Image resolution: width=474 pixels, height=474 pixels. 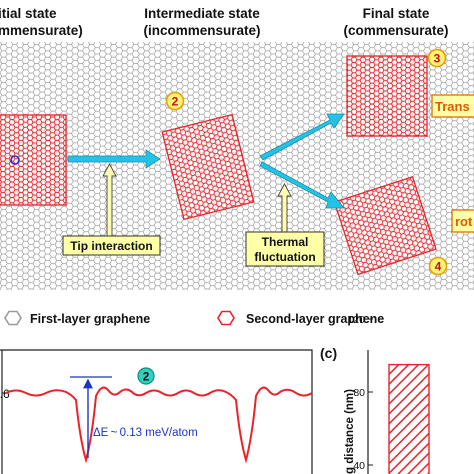 What do you see at coordinates (350, 431) in the screenshot?
I see `bar-panel-ylabel: g distance (nm)` at bounding box center [350, 431].